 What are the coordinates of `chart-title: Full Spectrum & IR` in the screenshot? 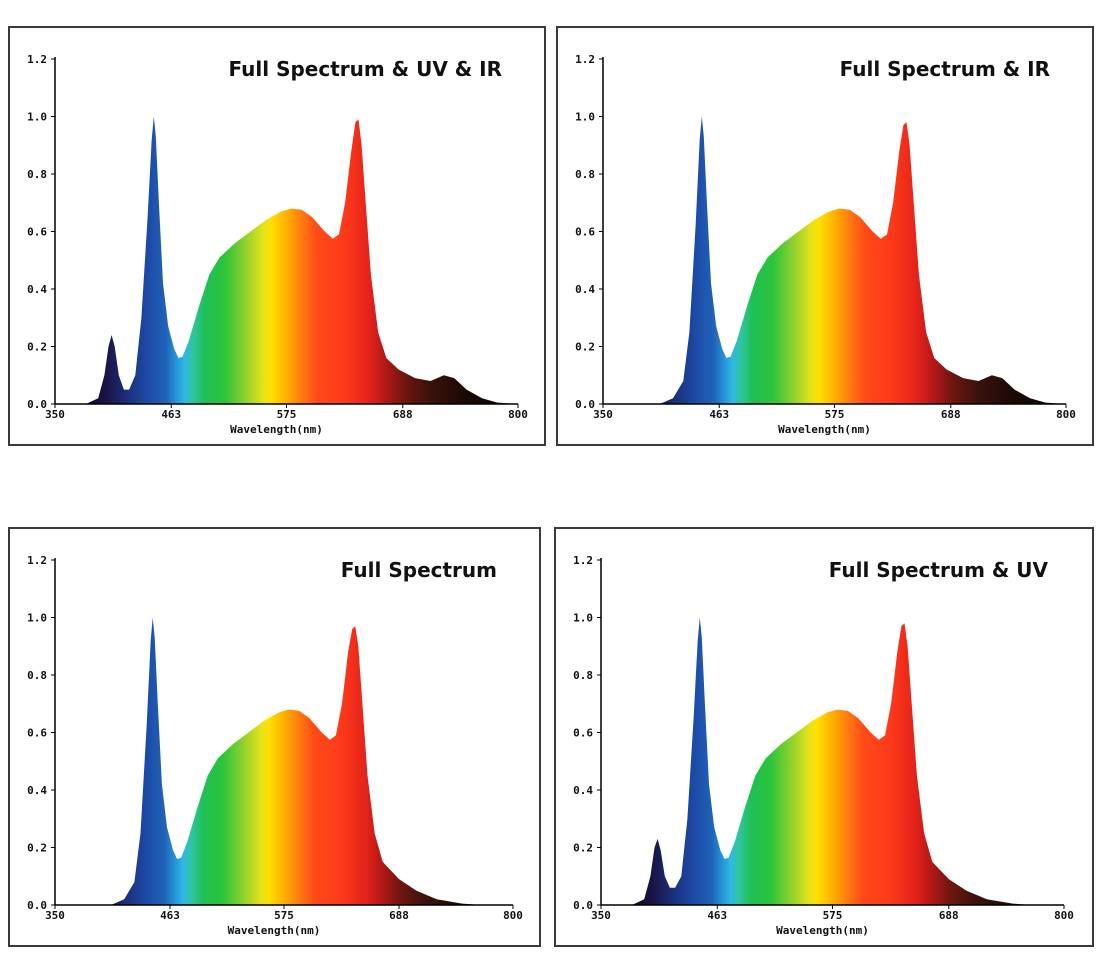 It's located at (945, 69).